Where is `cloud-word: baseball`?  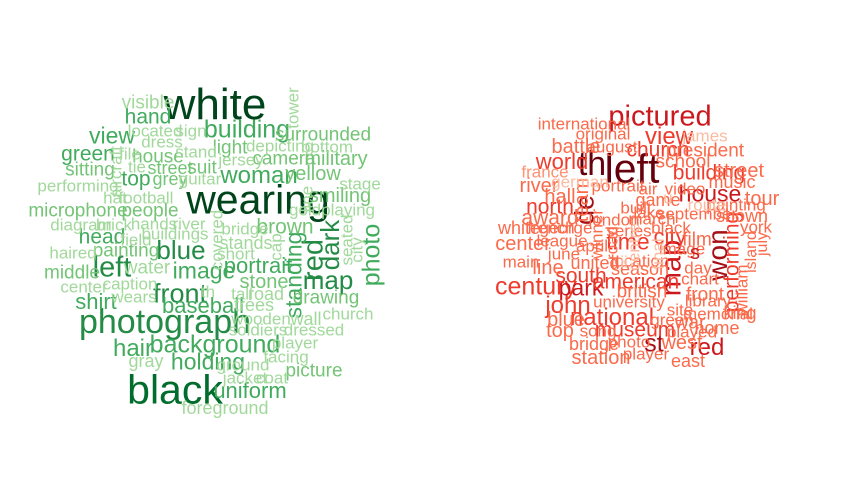
cloud-word: baseball is located at coordinates (203, 305).